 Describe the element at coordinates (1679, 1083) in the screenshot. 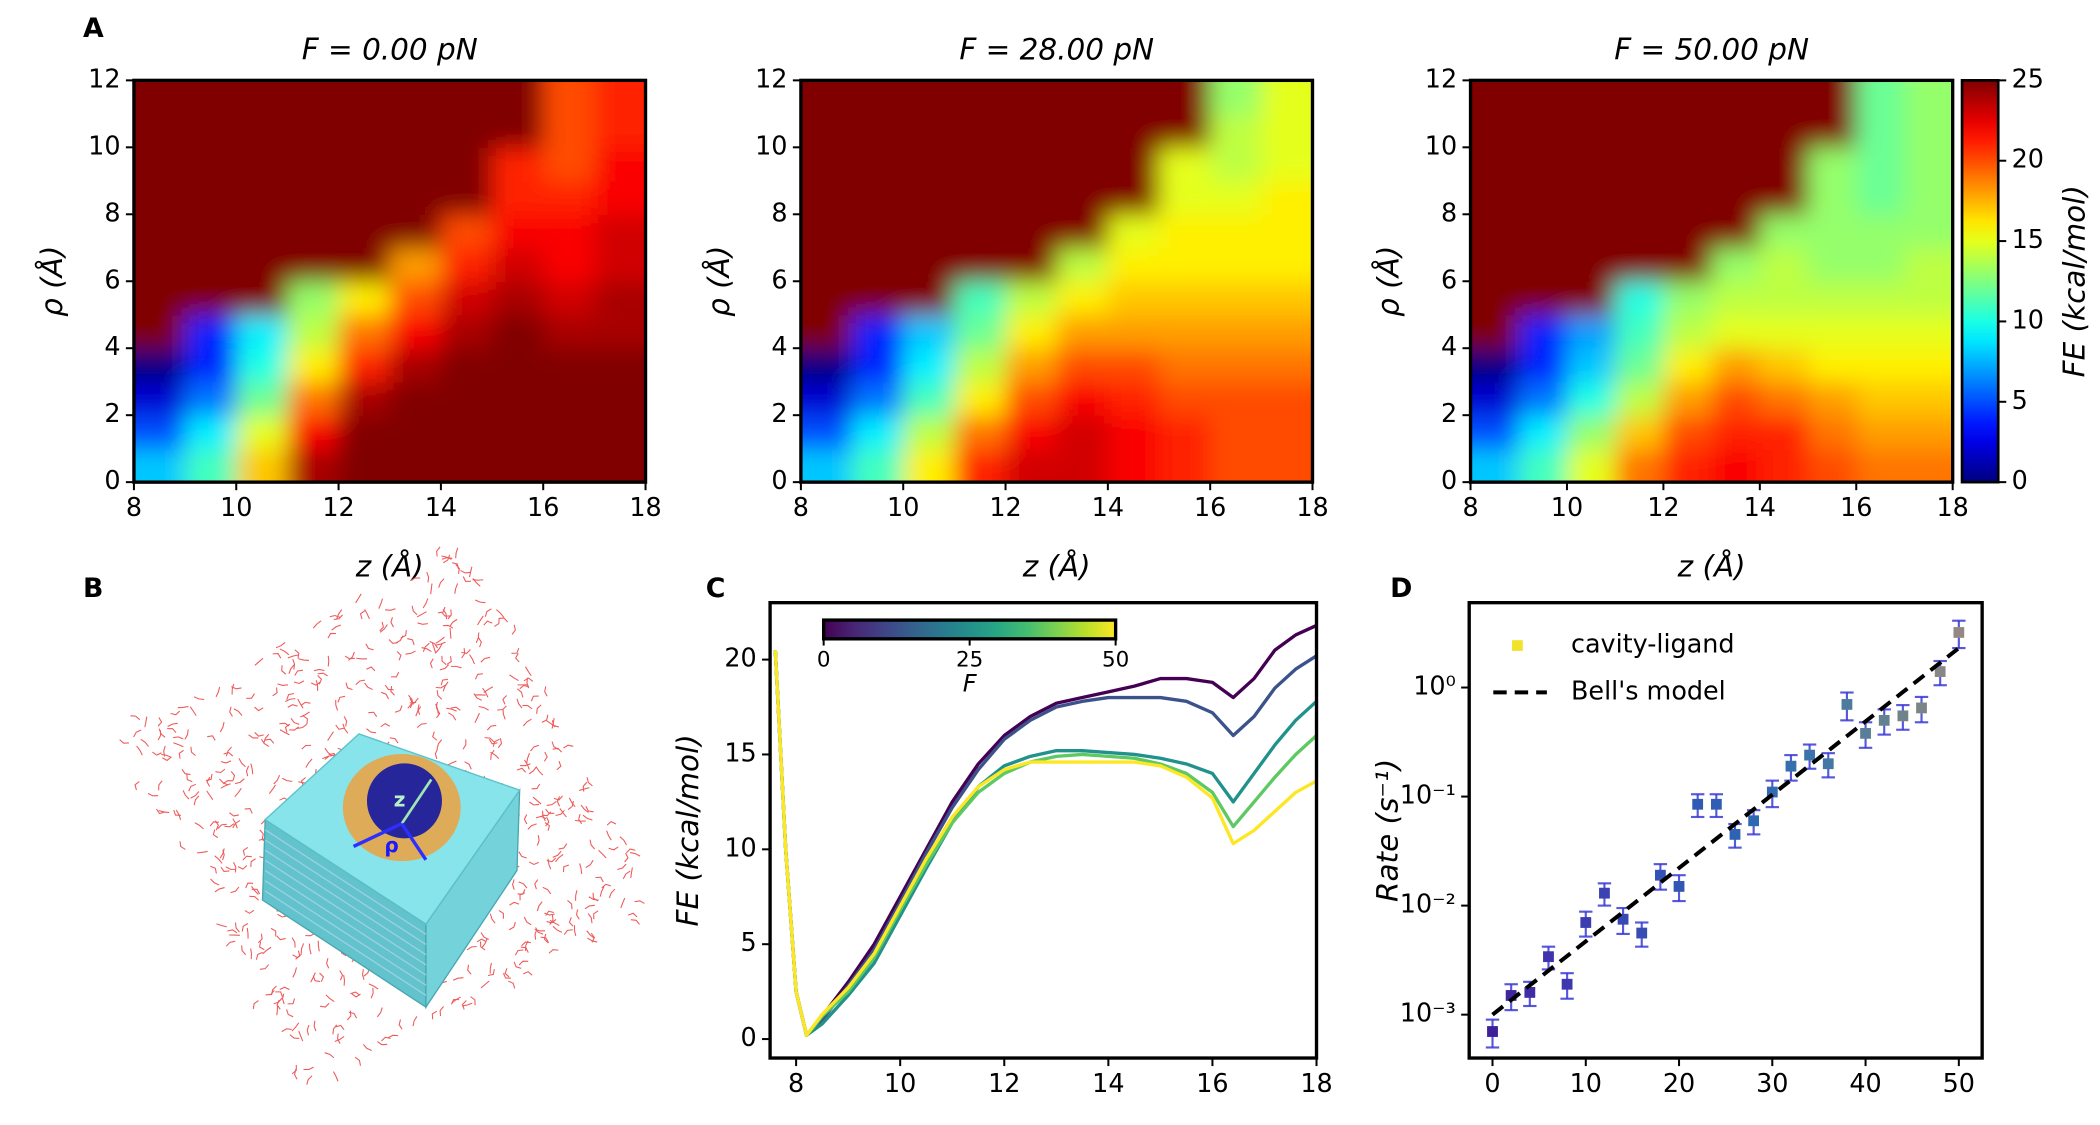

I see `x-tick-label: 20` at that location.